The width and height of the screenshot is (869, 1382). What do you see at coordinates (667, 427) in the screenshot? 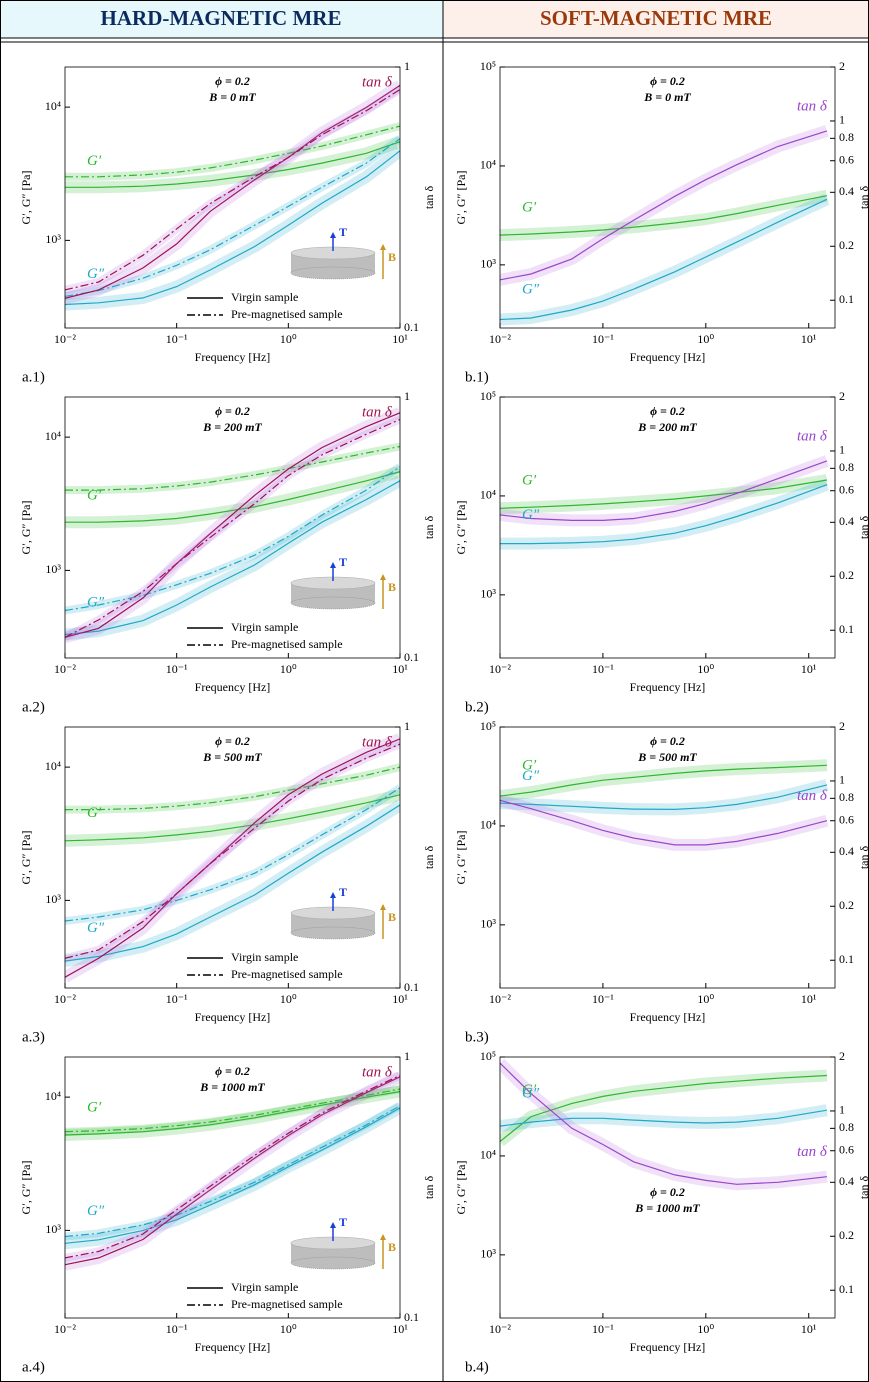
I see `annotation: B = 200 mT` at bounding box center [667, 427].